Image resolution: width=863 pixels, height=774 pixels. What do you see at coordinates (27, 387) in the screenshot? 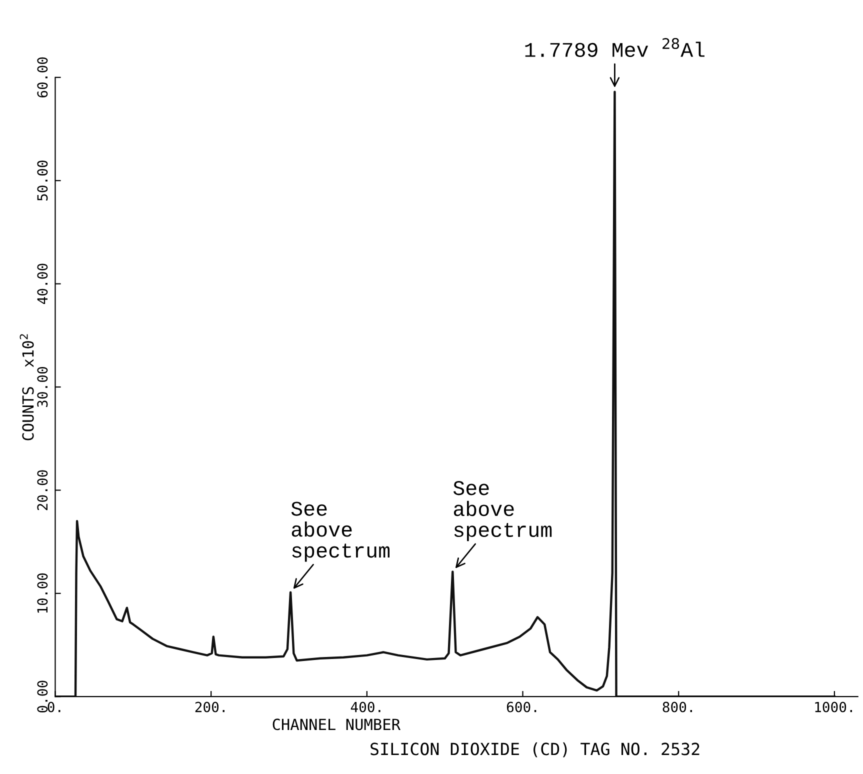
I see `y-axis-title: COUNTS x10$^{2}$` at bounding box center [27, 387].